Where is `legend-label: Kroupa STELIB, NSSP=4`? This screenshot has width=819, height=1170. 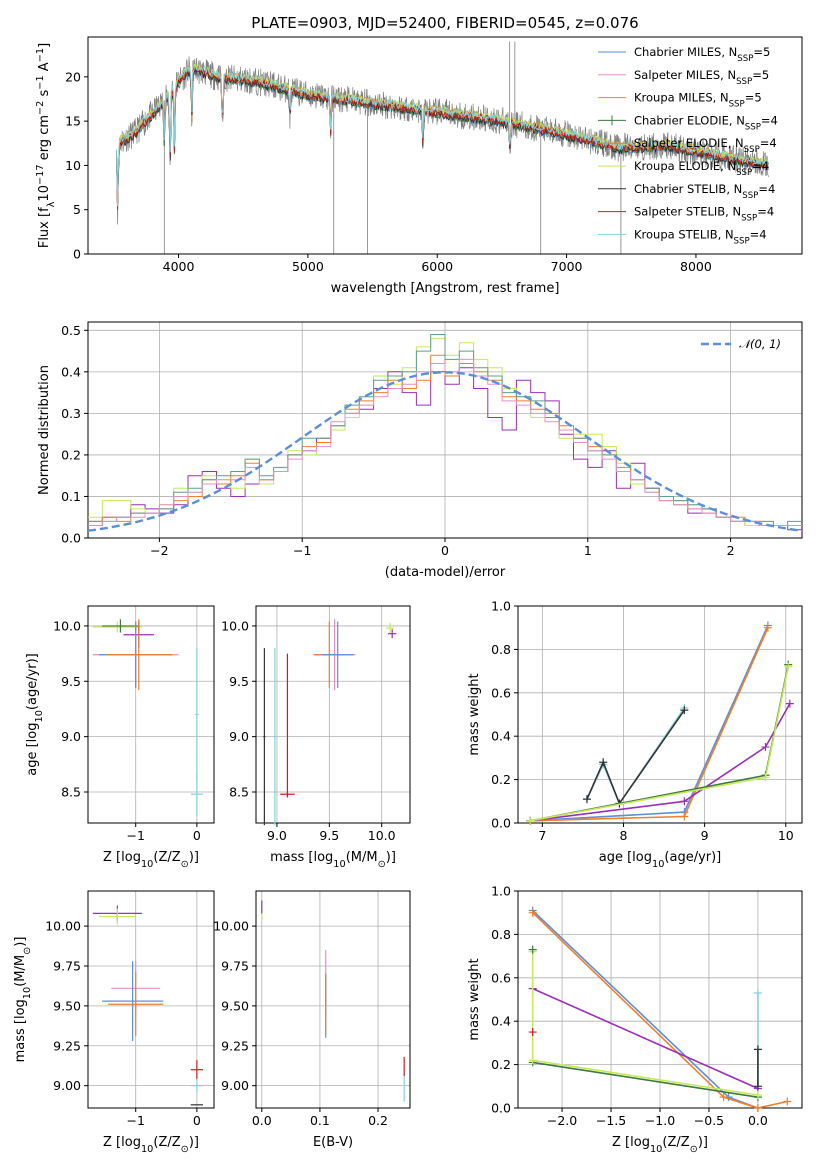 legend-label: Kroupa STELIB, NSSP=4 is located at coordinates (700, 236).